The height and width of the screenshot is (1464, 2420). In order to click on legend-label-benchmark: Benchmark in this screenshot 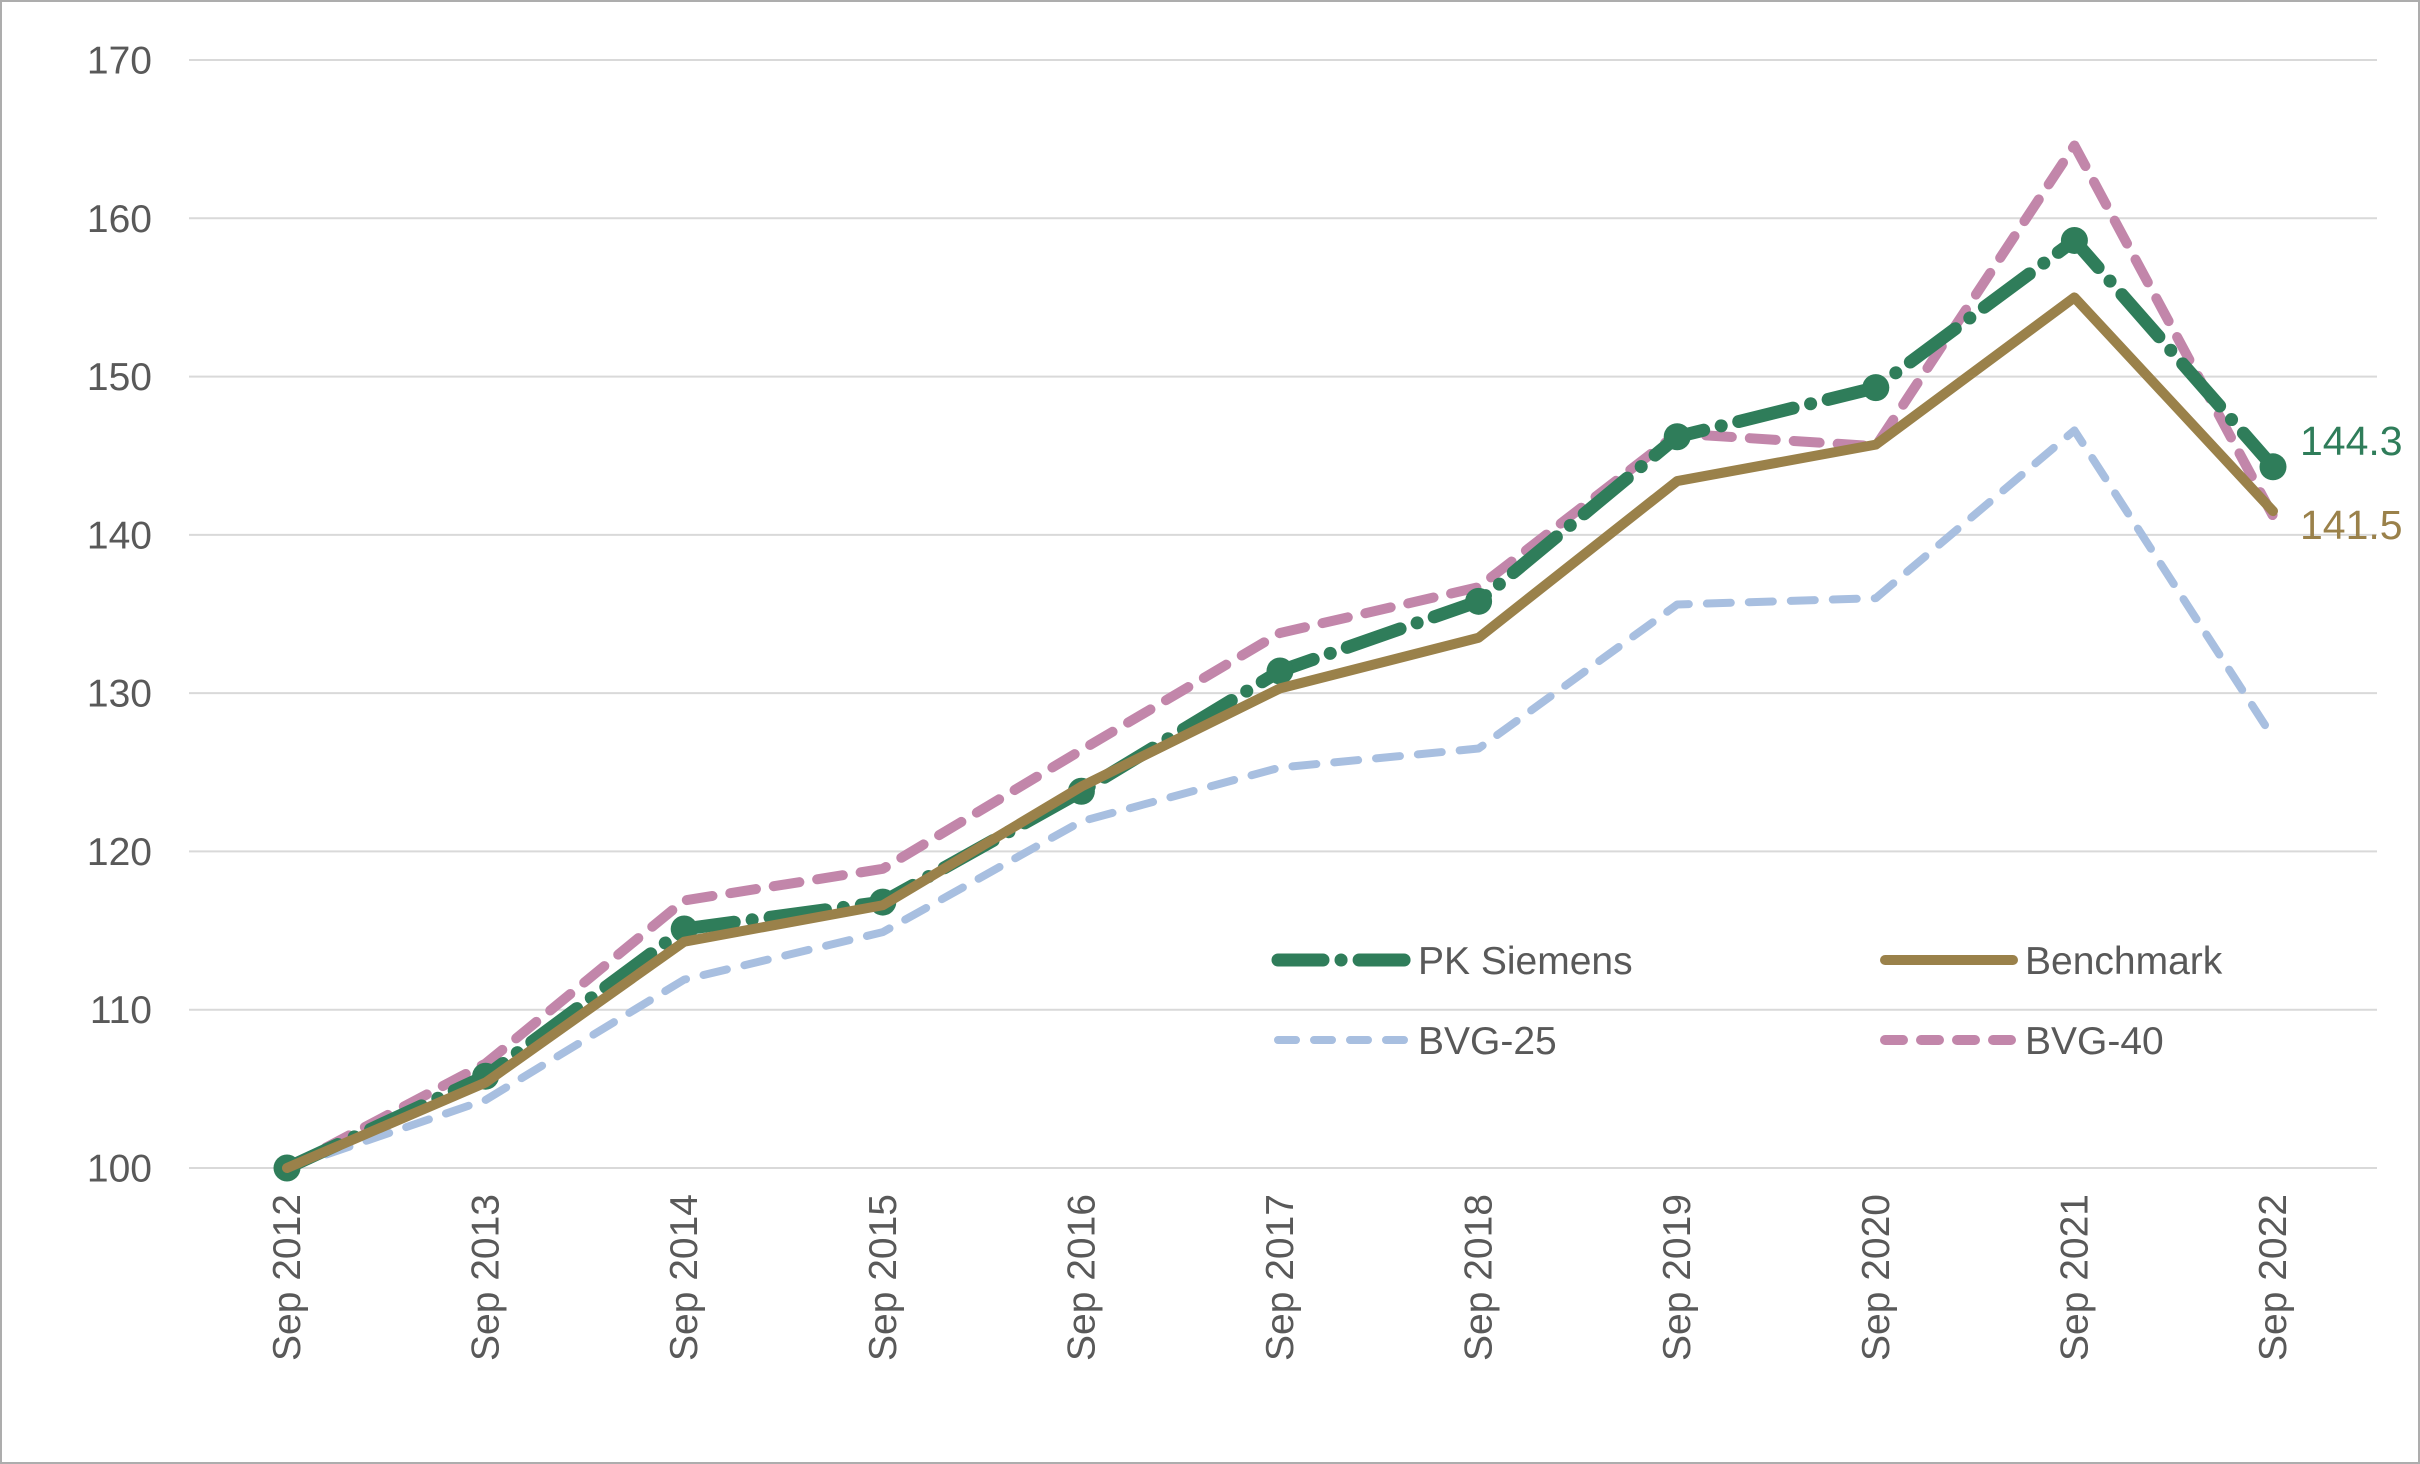, I will do `click(2124, 961)`.